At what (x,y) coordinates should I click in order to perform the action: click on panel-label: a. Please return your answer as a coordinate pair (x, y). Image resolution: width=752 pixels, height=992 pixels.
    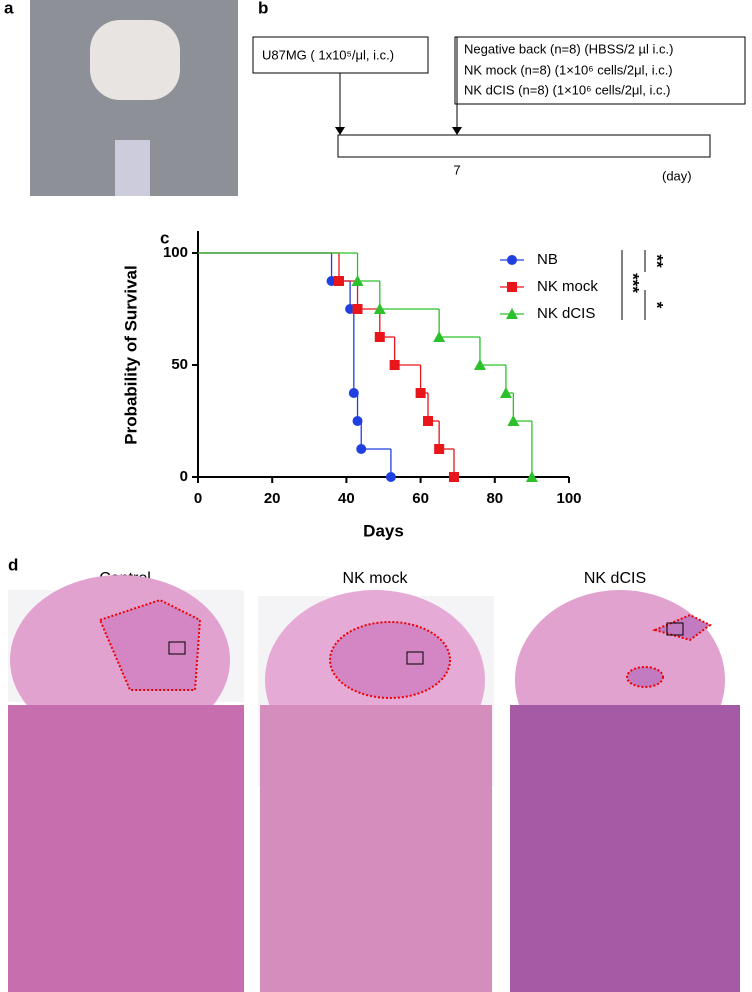
    Looking at the image, I should click on (9, 8).